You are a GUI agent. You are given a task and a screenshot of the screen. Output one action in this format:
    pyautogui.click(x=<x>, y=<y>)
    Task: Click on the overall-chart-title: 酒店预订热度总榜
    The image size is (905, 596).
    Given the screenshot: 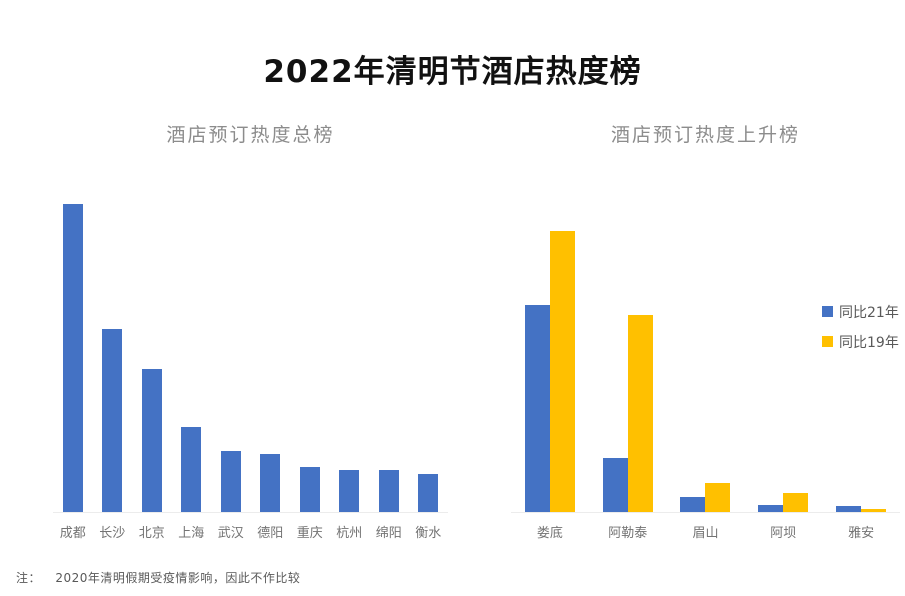 What is the action you would take?
    pyautogui.click(x=250, y=135)
    